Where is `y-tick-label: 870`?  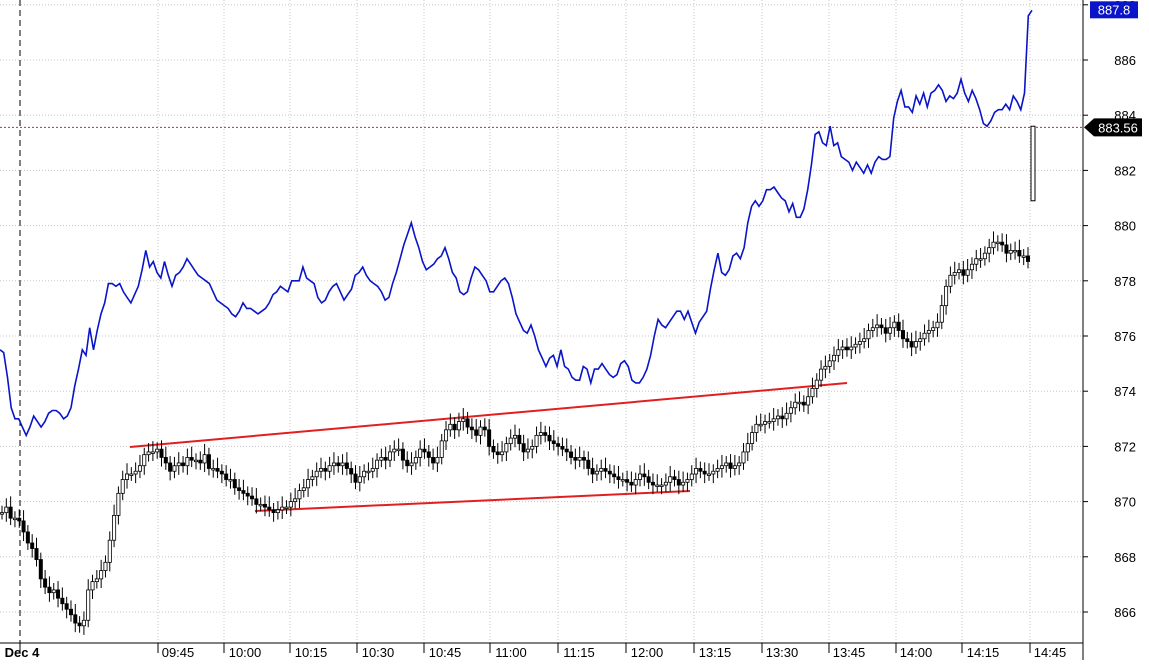
y-tick-label: 870 is located at coordinates (1125, 502).